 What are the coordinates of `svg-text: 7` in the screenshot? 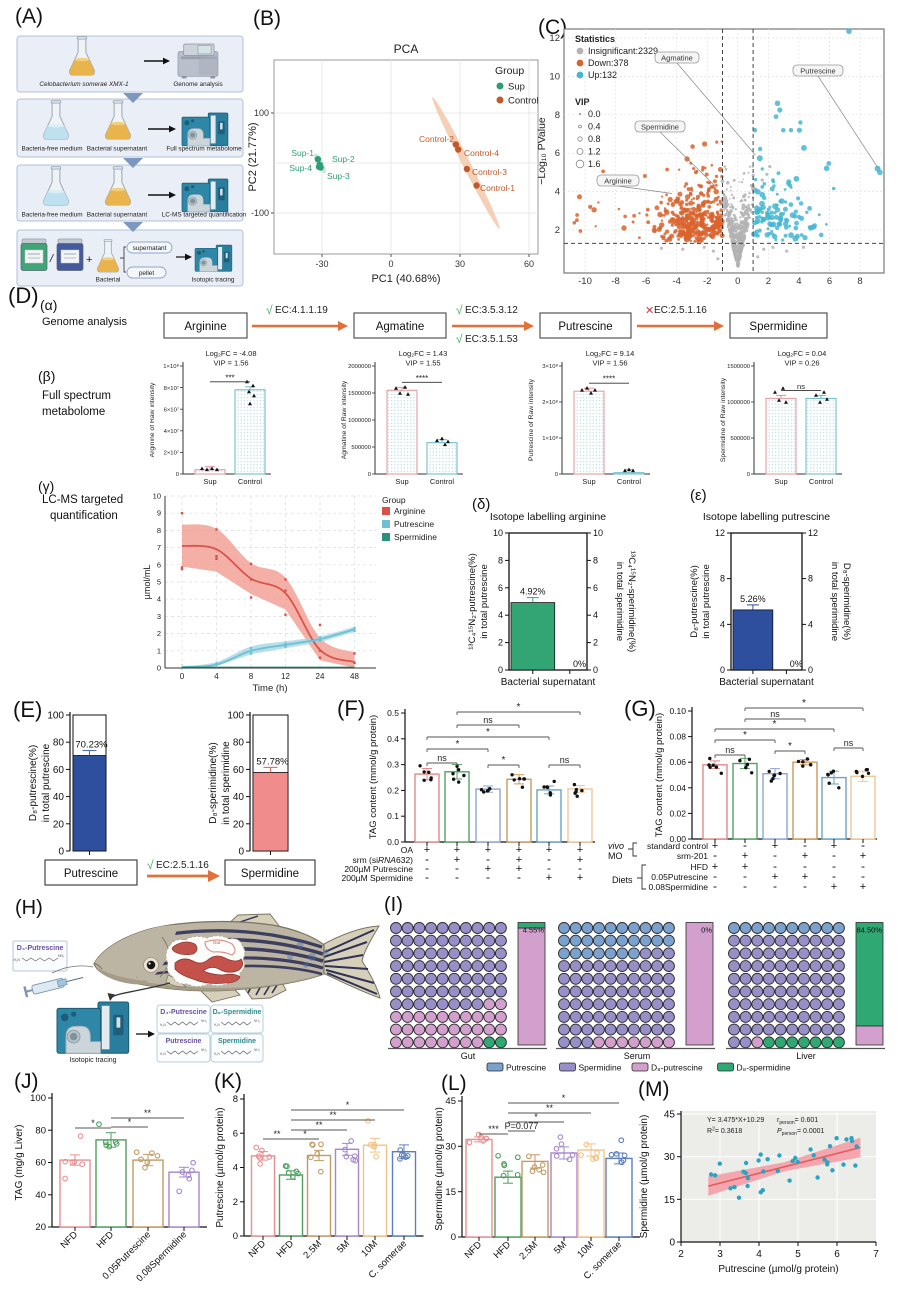 It's located at (159, 547).